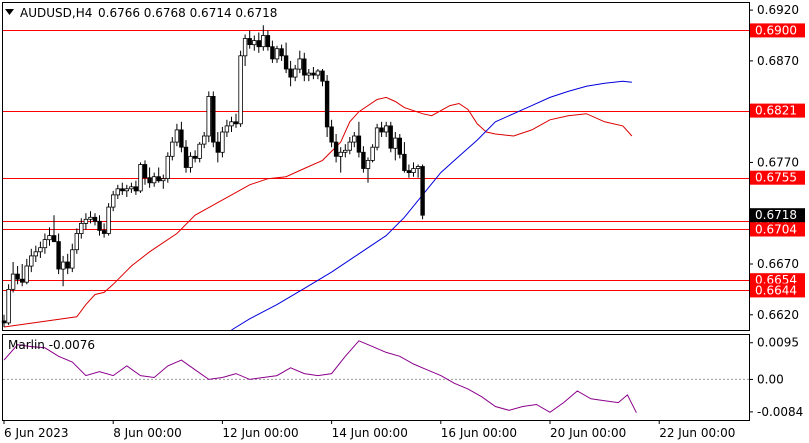  I want to click on level-price-label: 0.6821, so click(777, 110).